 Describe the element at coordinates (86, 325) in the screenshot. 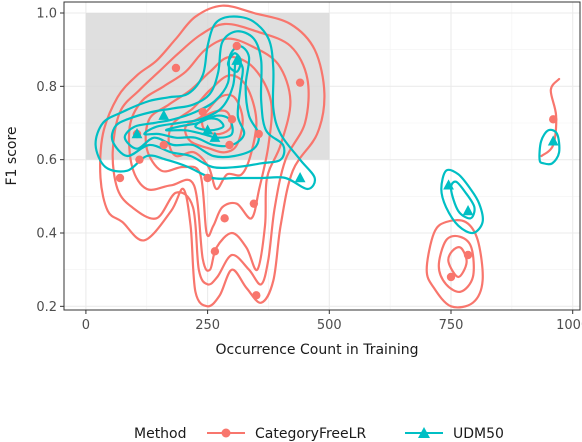

I see `x-tick-label: 0` at that location.